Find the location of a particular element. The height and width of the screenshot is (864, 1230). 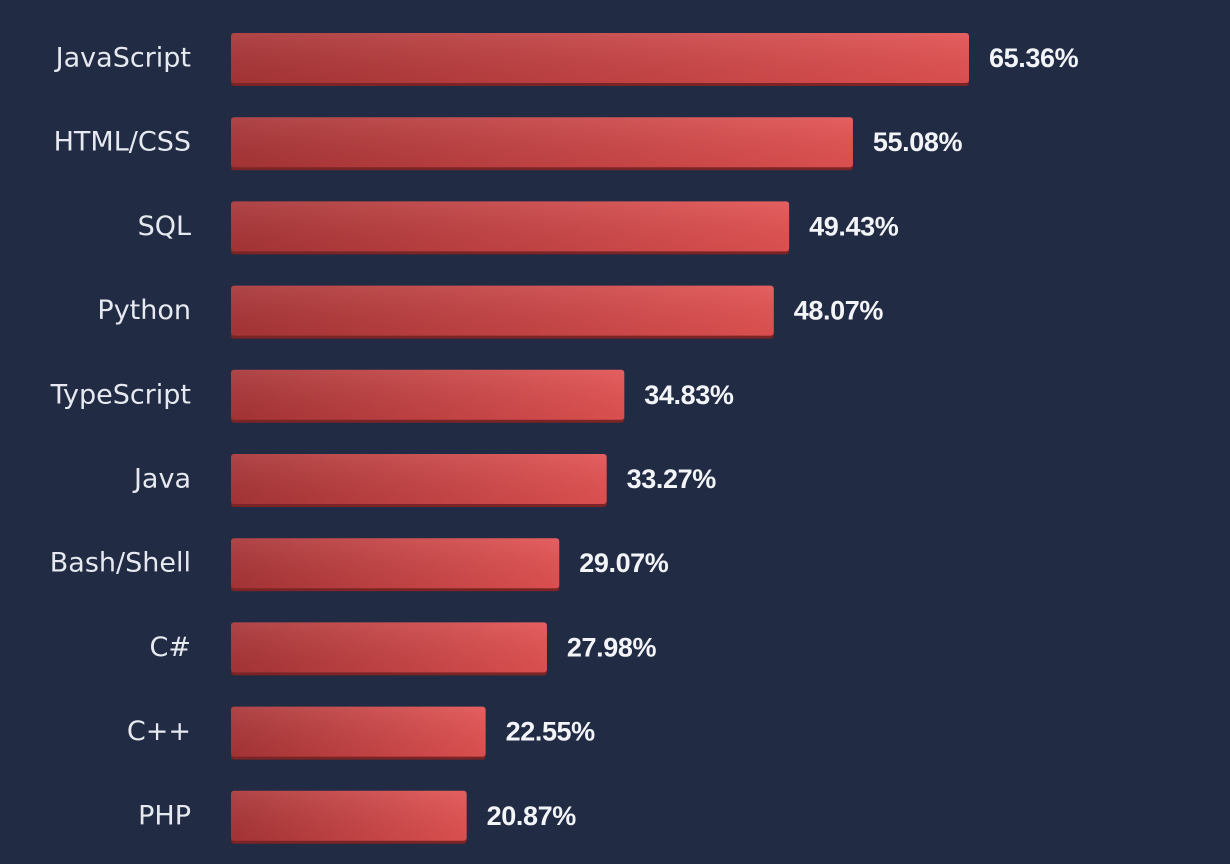

bar-row: HTML/CSS 55.08% is located at coordinates (508, 144).